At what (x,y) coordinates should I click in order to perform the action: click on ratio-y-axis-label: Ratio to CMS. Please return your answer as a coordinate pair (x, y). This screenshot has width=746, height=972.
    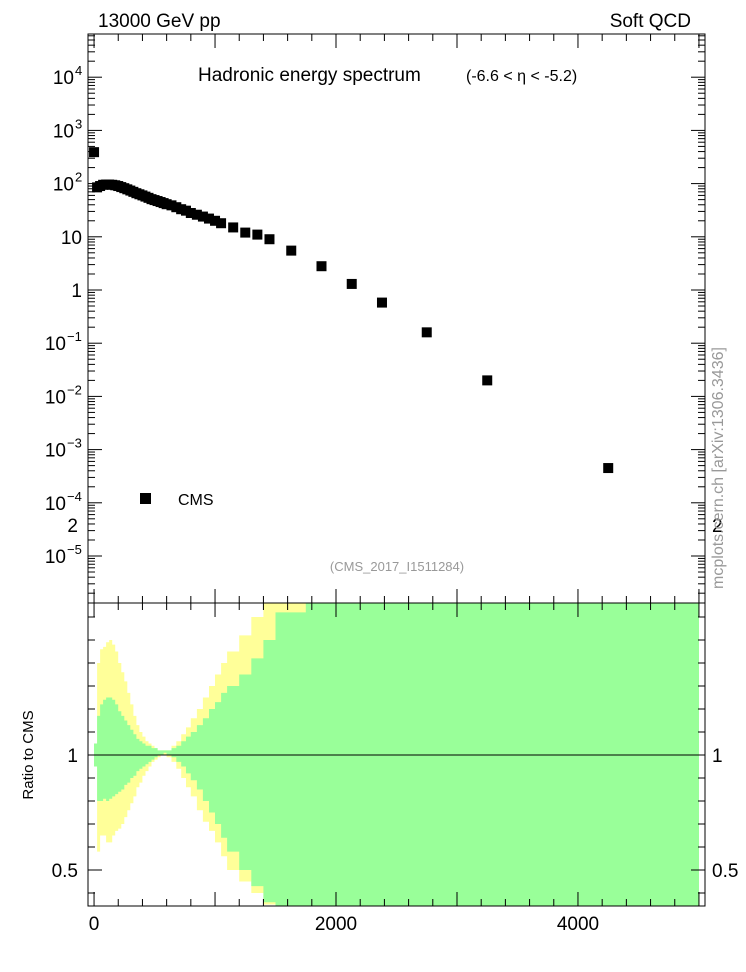
    Looking at the image, I should click on (28, 754).